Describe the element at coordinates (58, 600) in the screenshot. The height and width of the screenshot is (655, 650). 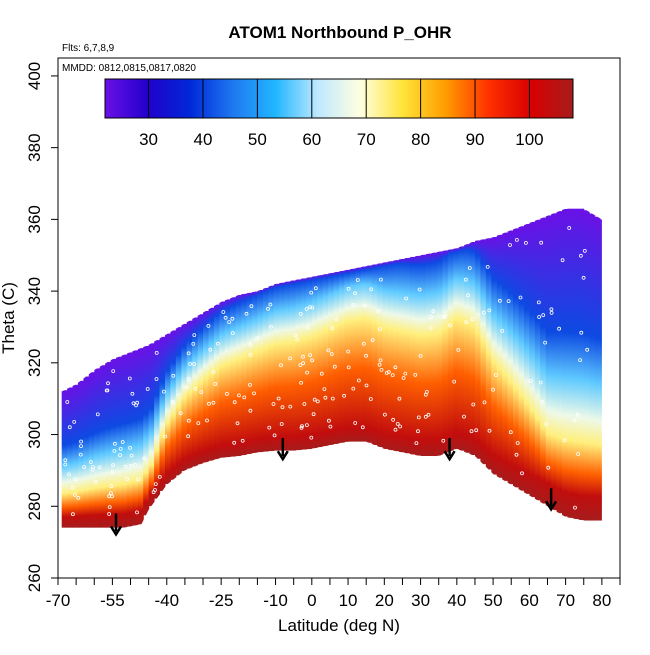
I see `x-tick-label: -70` at that location.